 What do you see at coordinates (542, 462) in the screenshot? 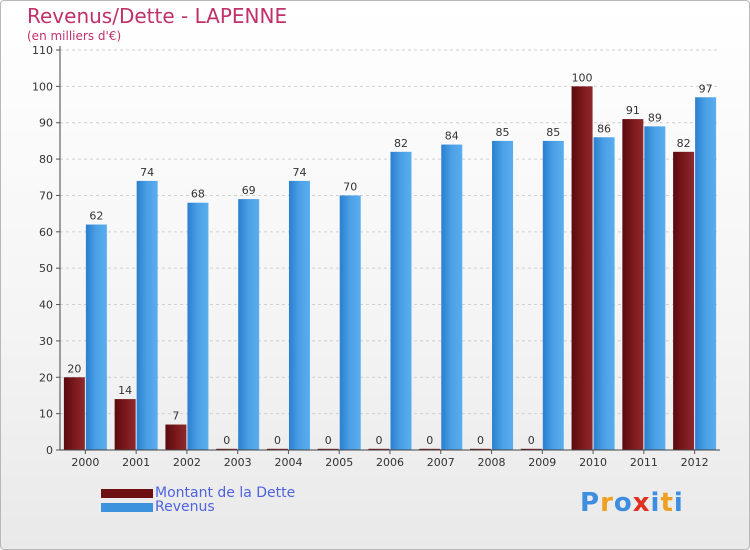
I see `x-tick-label: 2009` at bounding box center [542, 462].